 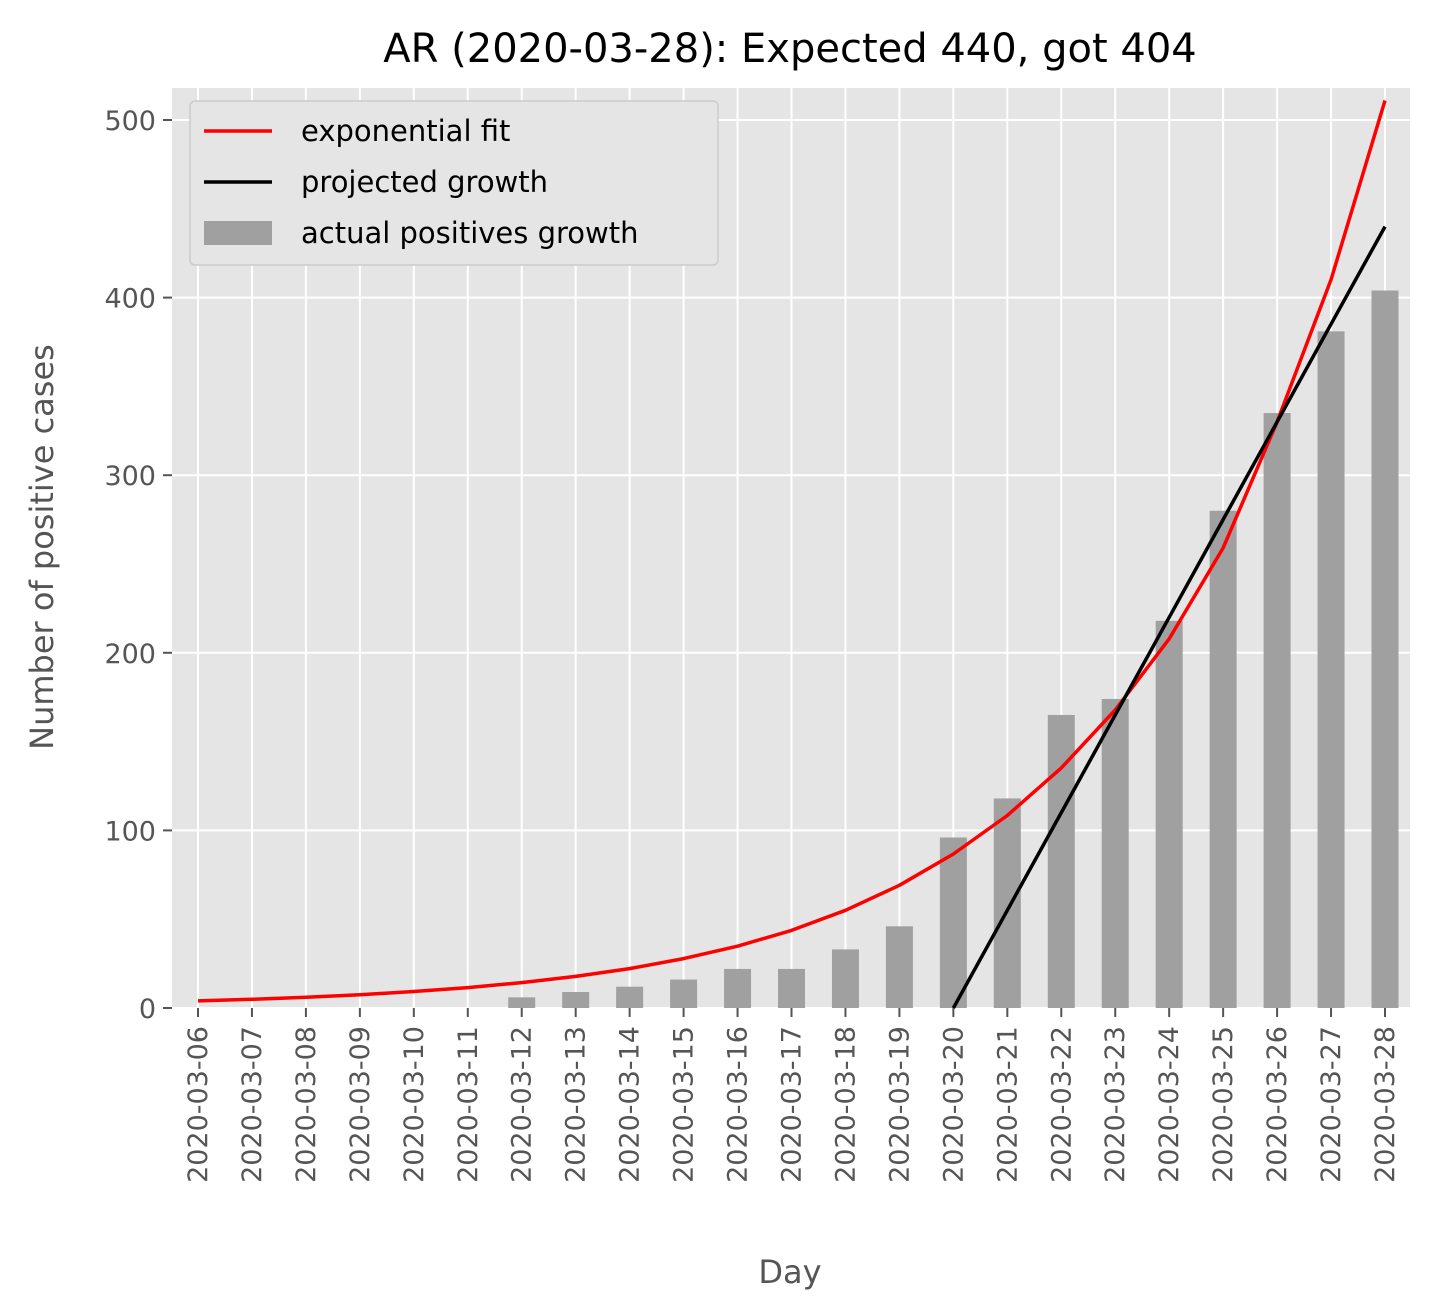 I want to click on legend-label: projected growth, so click(x=424, y=182).